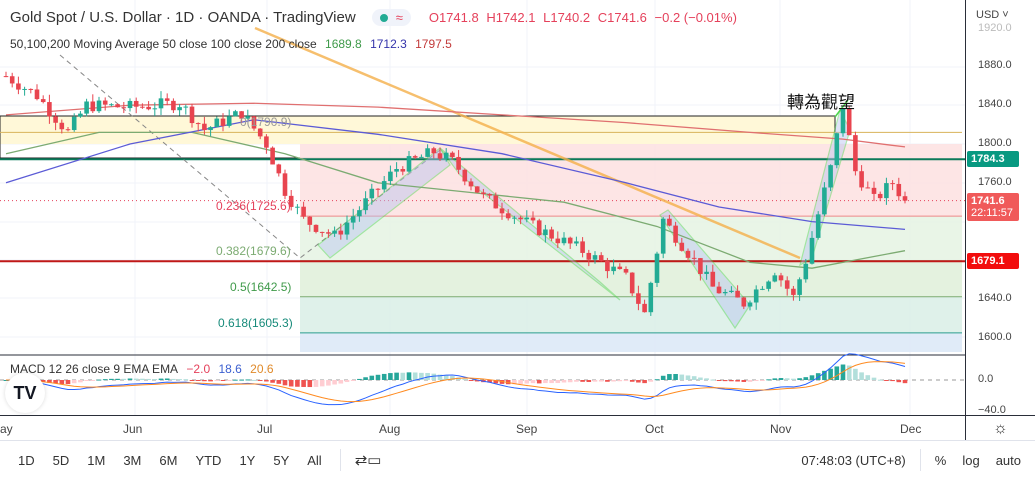 Image resolution: width=1035 pixels, height=479 pixels. Describe the element at coordinates (911, 429) in the screenshot. I see `time-label: Dec` at that location.